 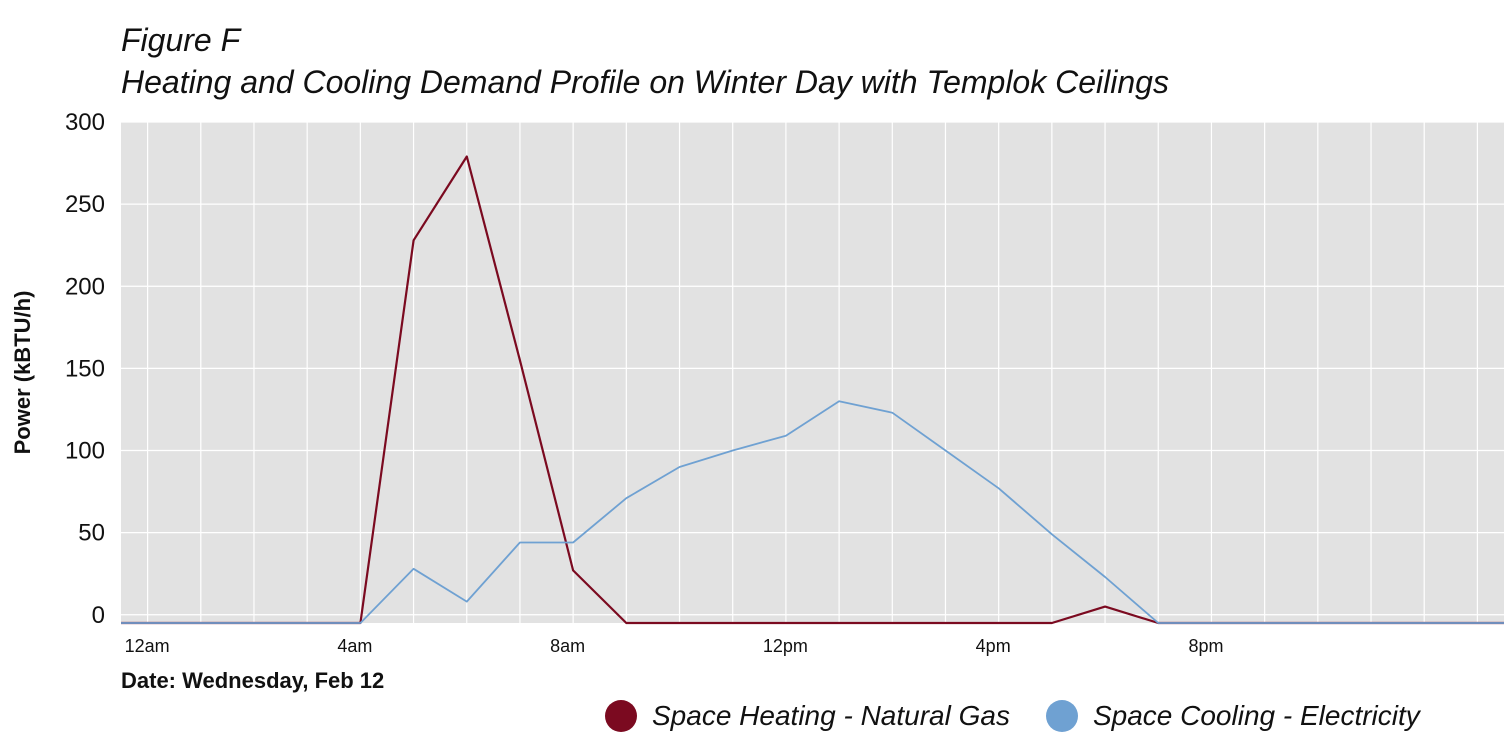 What do you see at coordinates (91, 533) in the screenshot?
I see `y-tick-label: 50` at bounding box center [91, 533].